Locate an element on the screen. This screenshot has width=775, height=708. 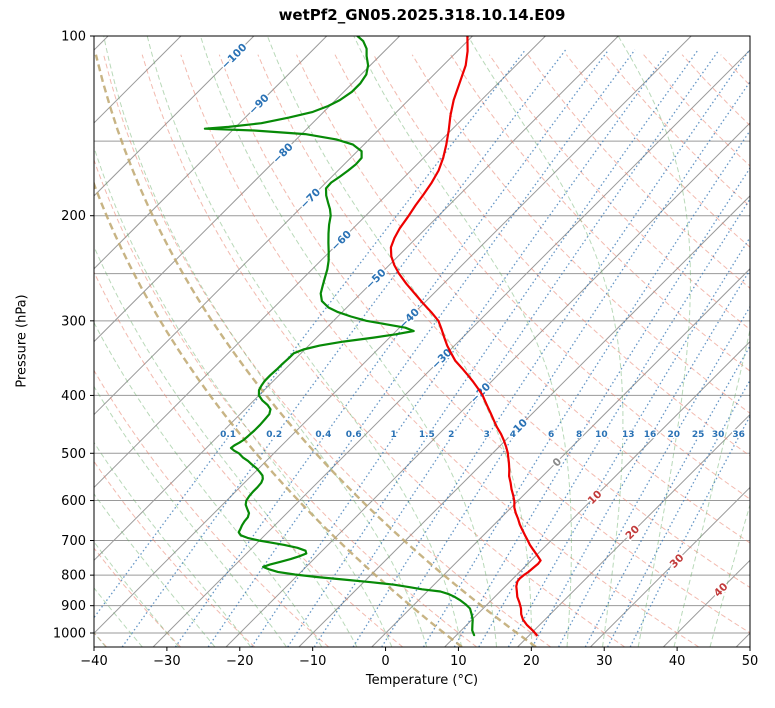
mixing-ratio-label: 0.1 is located at coordinates (228, 435).